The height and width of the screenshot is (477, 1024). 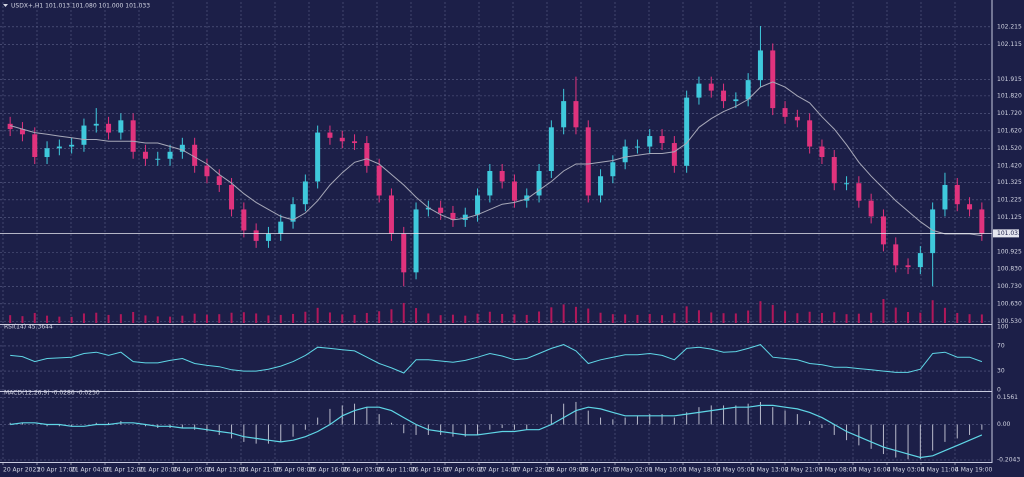 I want to click on time-label: 3 May 16:00, so click(x=872, y=470).